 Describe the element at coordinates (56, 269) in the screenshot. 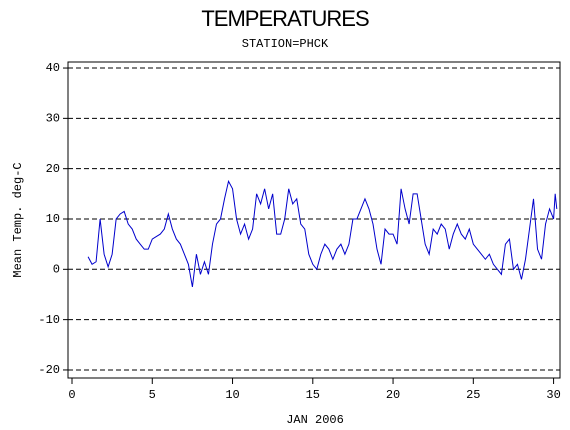

I see `y-tick-label: 0` at that location.